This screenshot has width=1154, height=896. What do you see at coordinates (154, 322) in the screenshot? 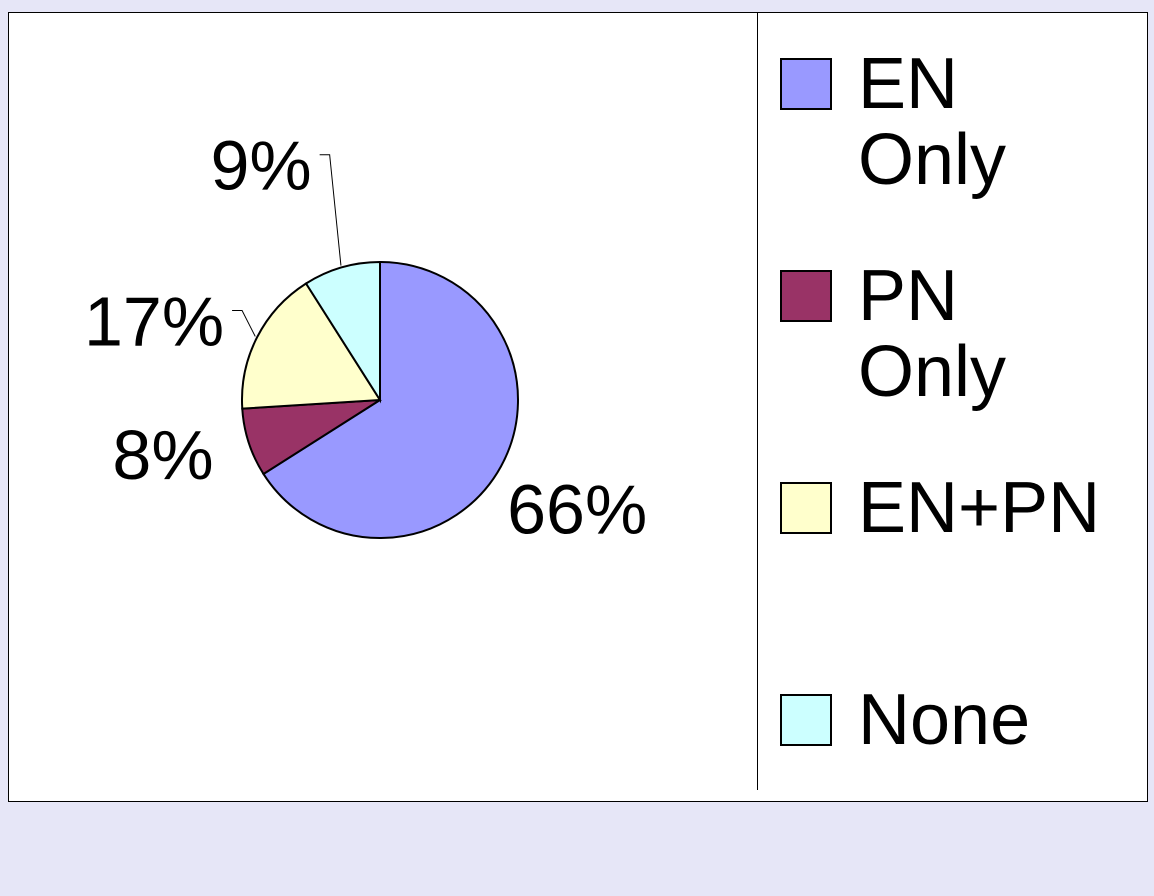
I see `data-label: 17%` at bounding box center [154, 322].